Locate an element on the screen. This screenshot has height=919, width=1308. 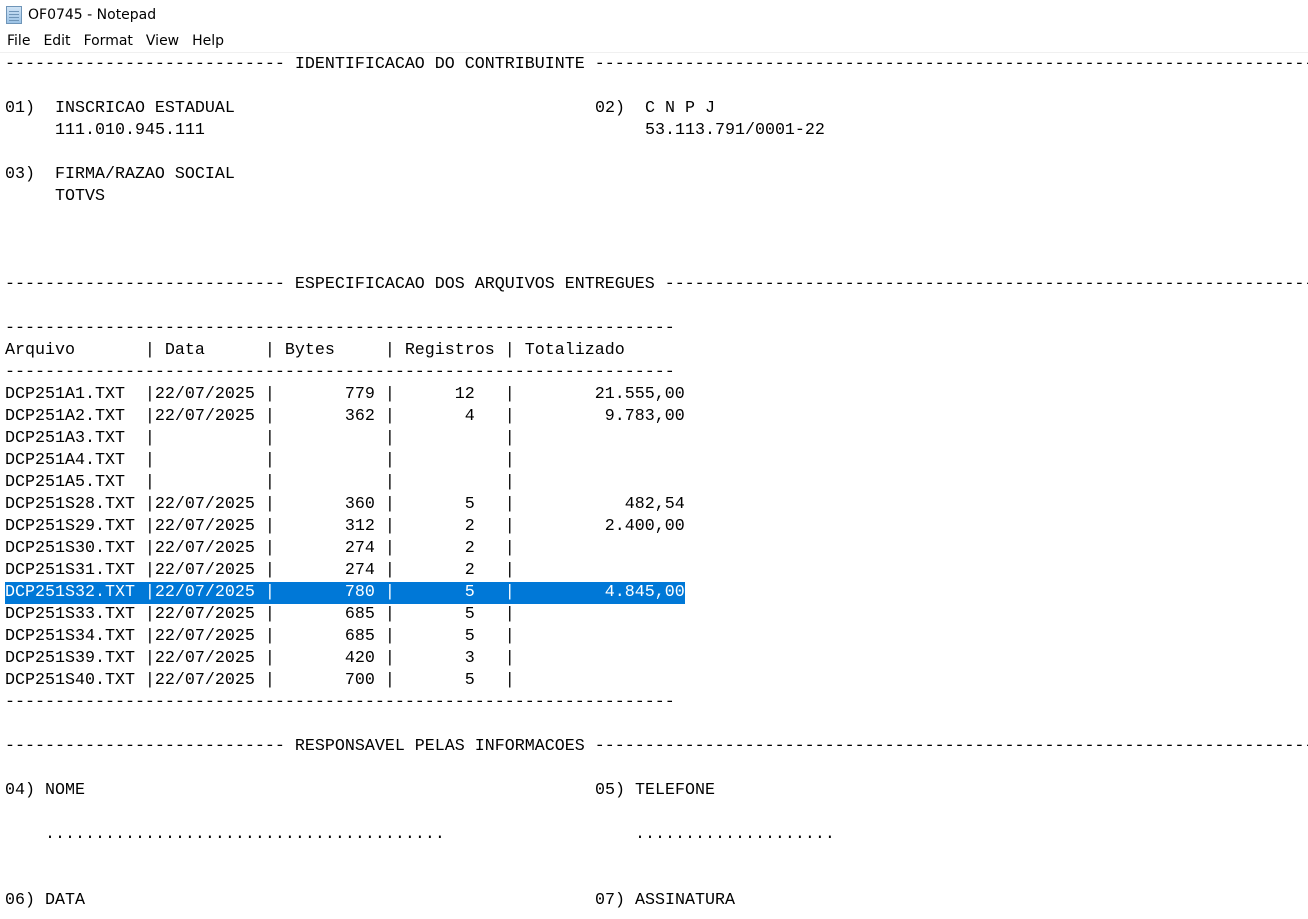
field-07-label: 07) ASSINATURA is located at coordinates (665, 900).